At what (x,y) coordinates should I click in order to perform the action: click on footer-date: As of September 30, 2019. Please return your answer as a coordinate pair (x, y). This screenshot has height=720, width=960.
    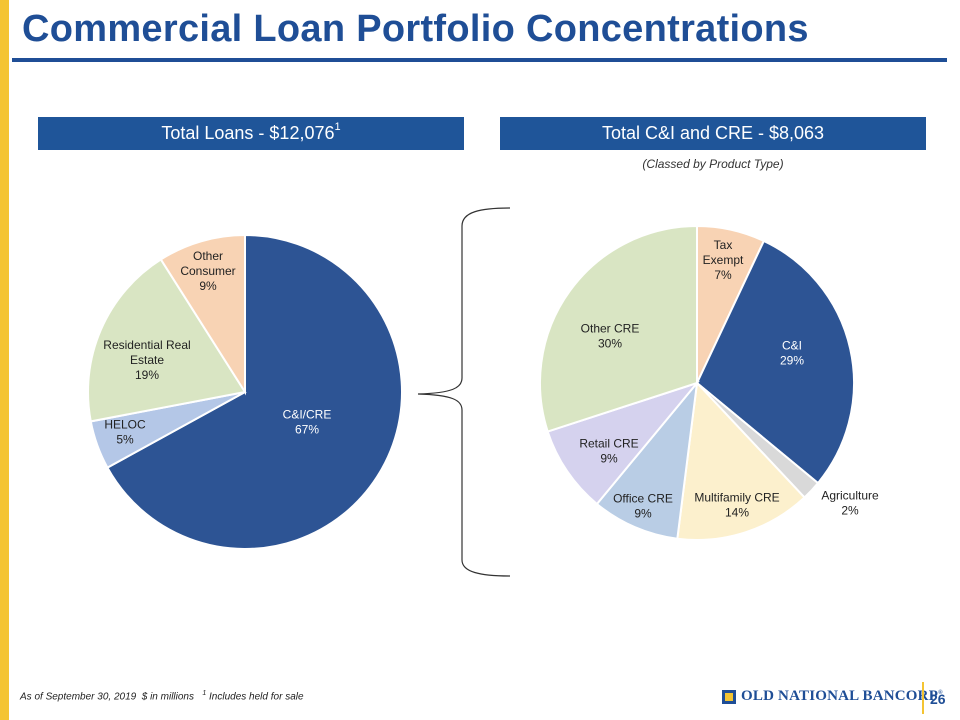
    Looking at the image, I should click on (78, 697).